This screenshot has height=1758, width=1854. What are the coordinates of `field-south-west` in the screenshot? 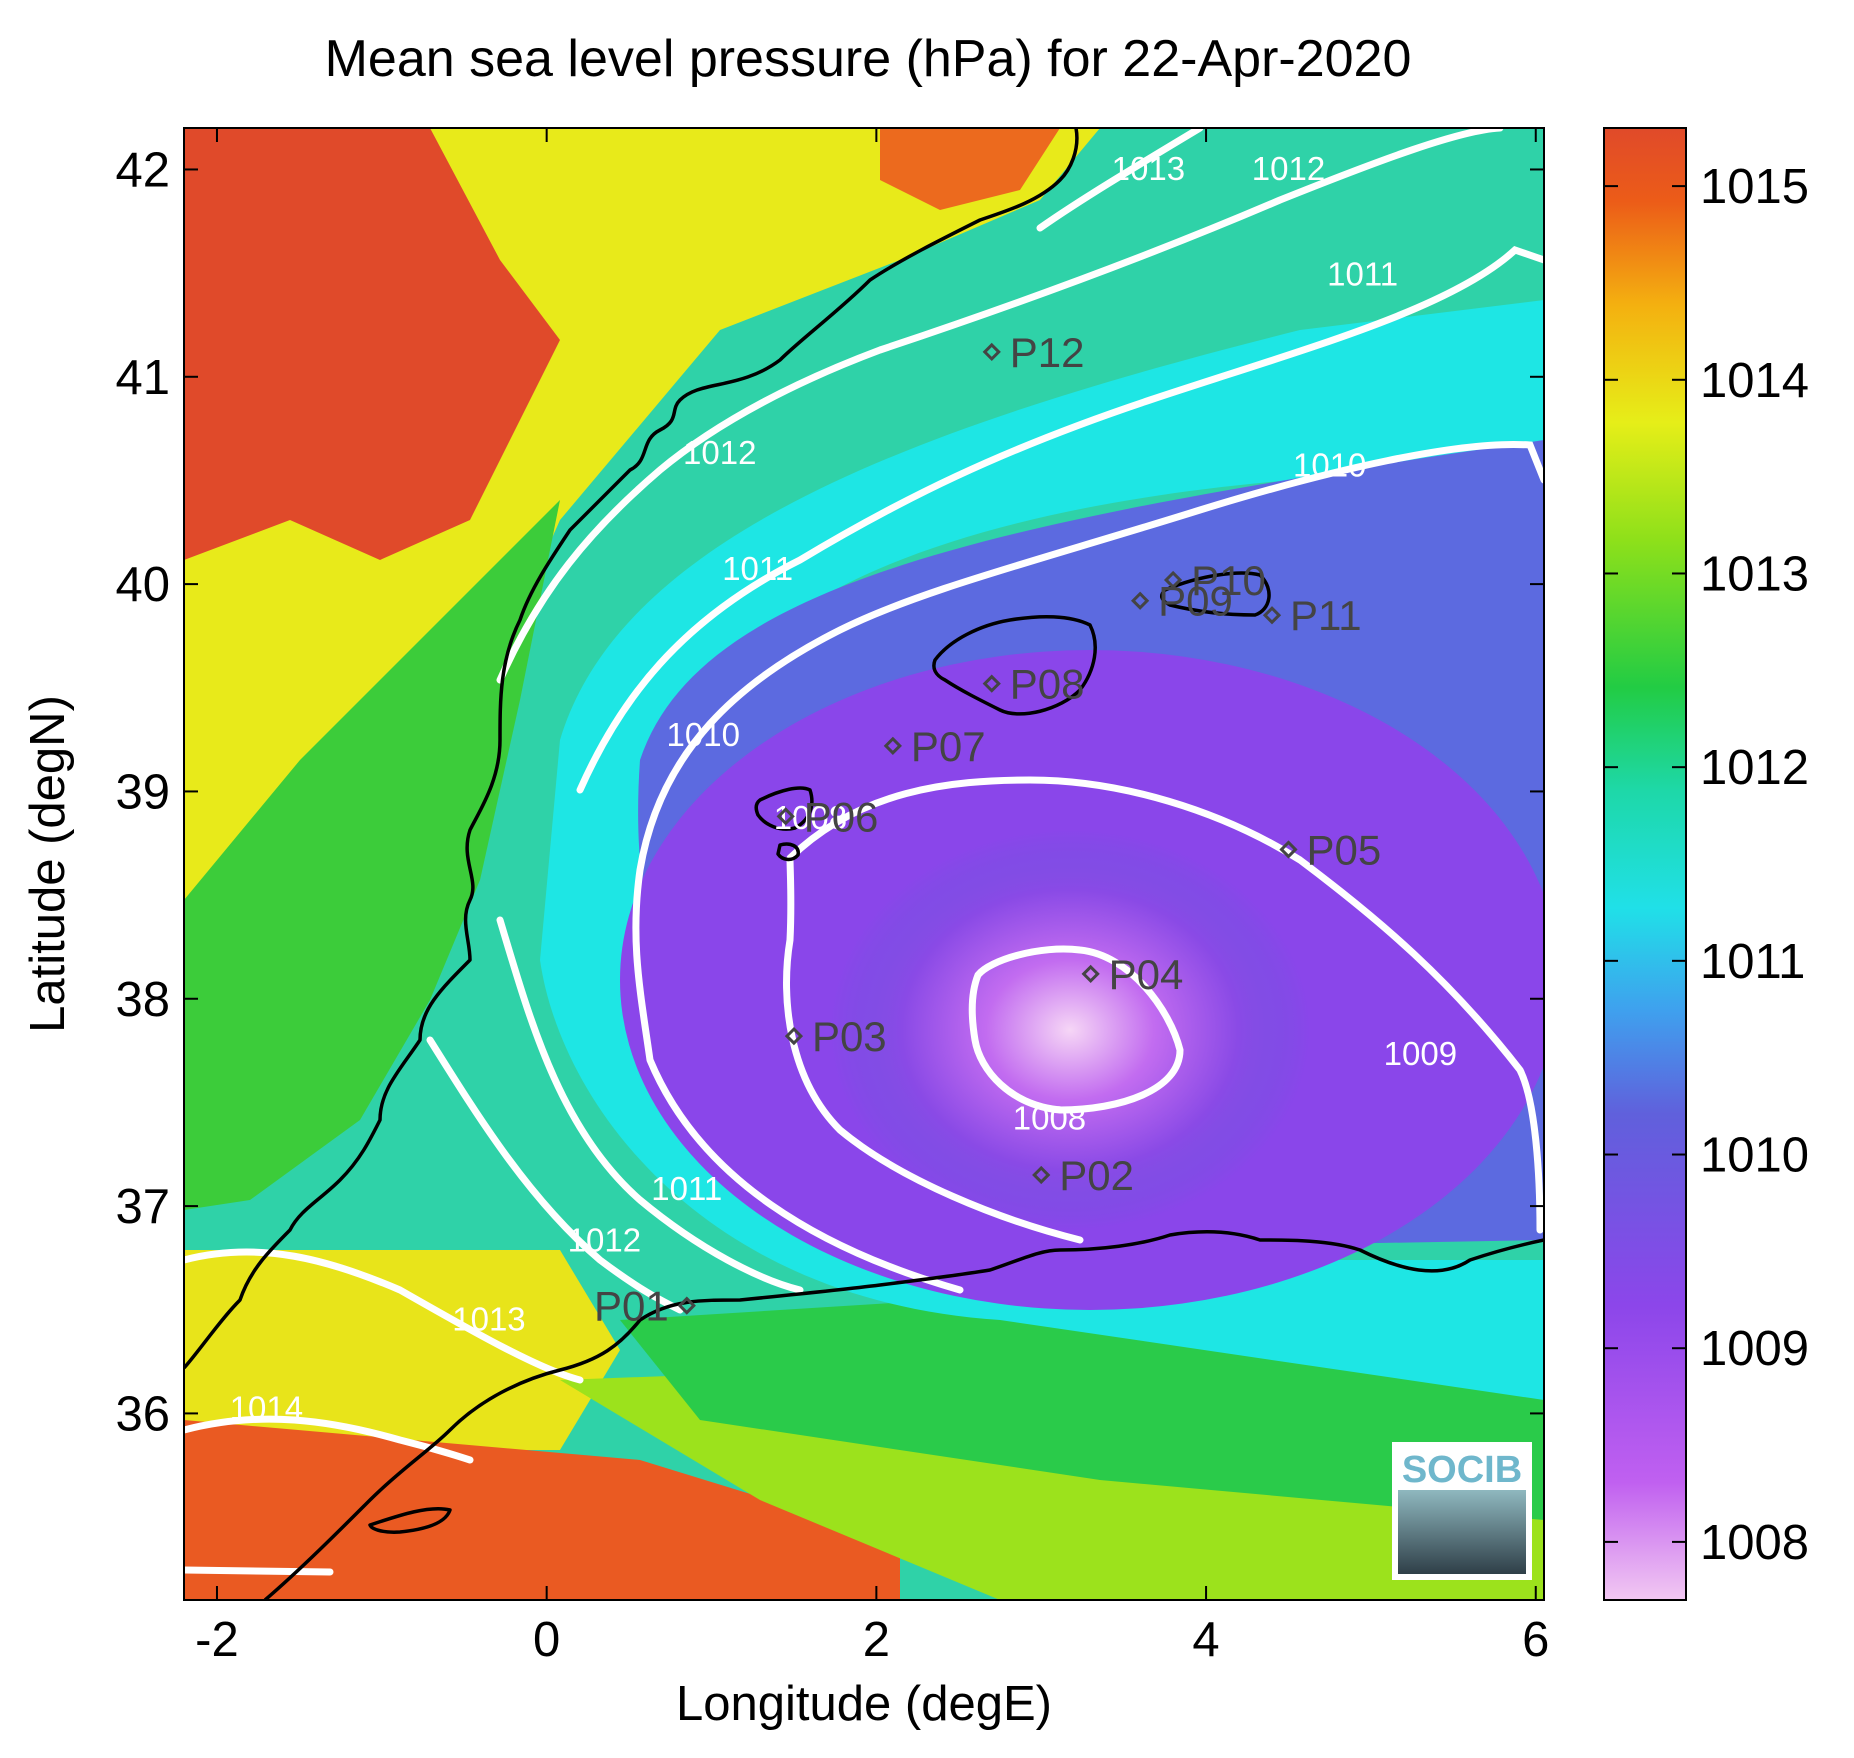 It's located at (402, 1350).